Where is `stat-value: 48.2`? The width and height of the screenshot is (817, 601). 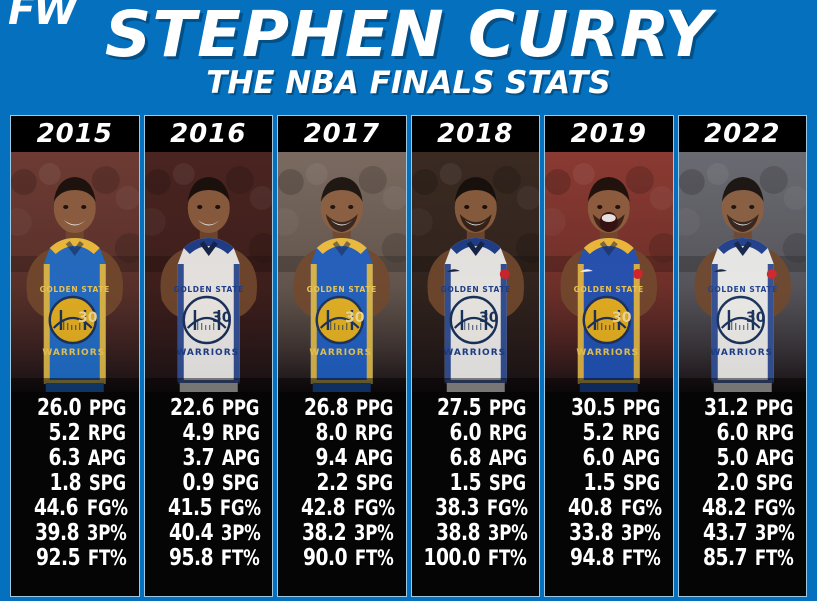
stat-value: 48.2 is located at coordinates (724, 508).